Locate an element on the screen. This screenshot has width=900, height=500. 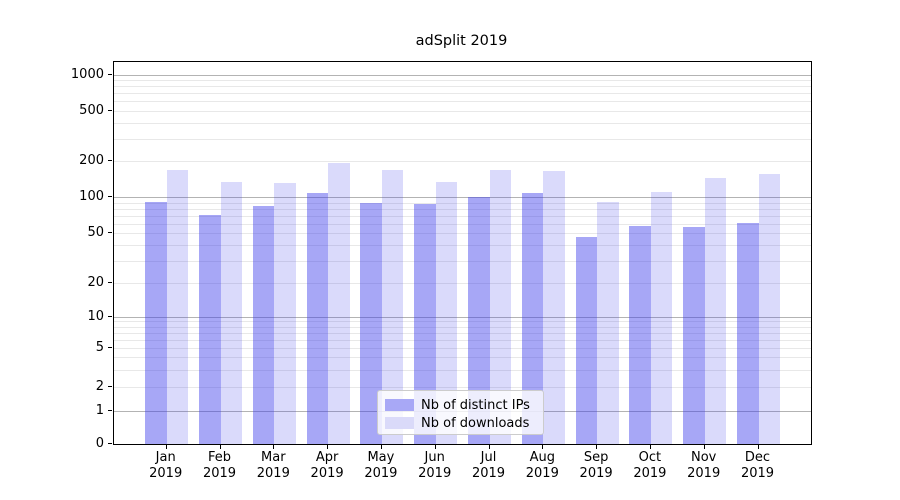
y-tick-label: 50 is located at coordinates (95, 233).